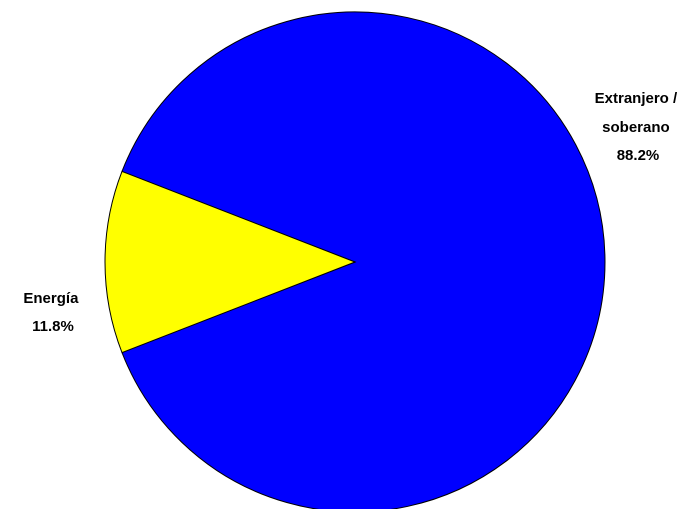 This screenshot has height=509, width=698. Describe the element at coordinates (636, 98) in the screenshot. I see `slice-label-extranjero-line-1: Extranjero /` at that location.